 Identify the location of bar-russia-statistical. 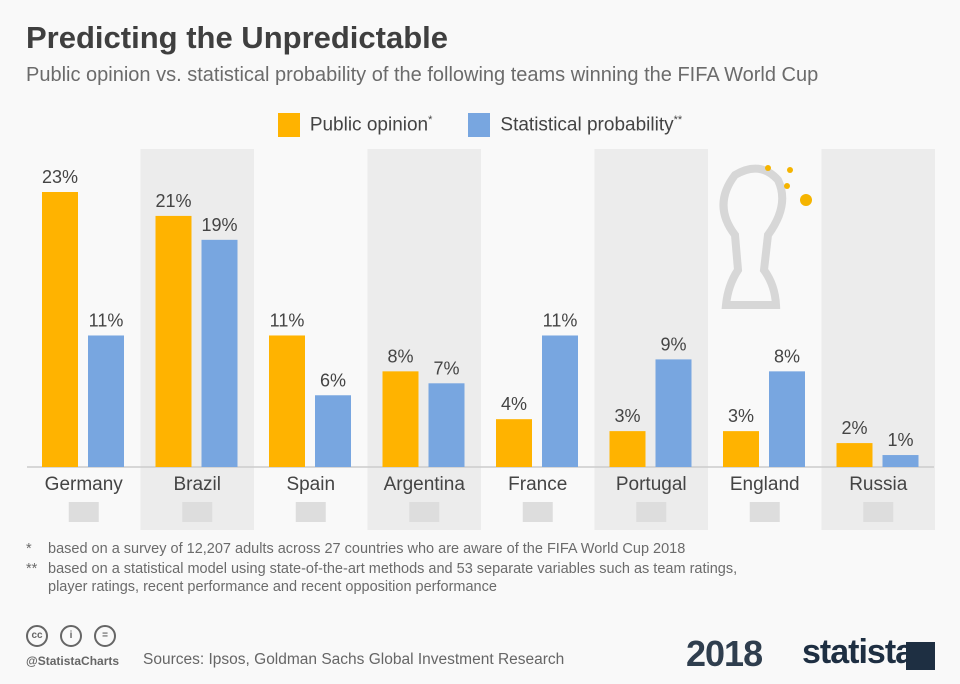
(900, 461).